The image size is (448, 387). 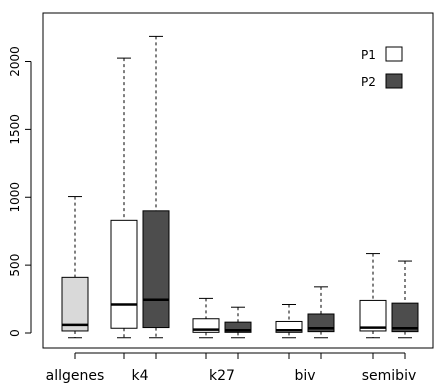 What do you see at coordinates (15, 265) in the screenshot?
I see `y-tick-label: 500` at bounding box center [15, 265].